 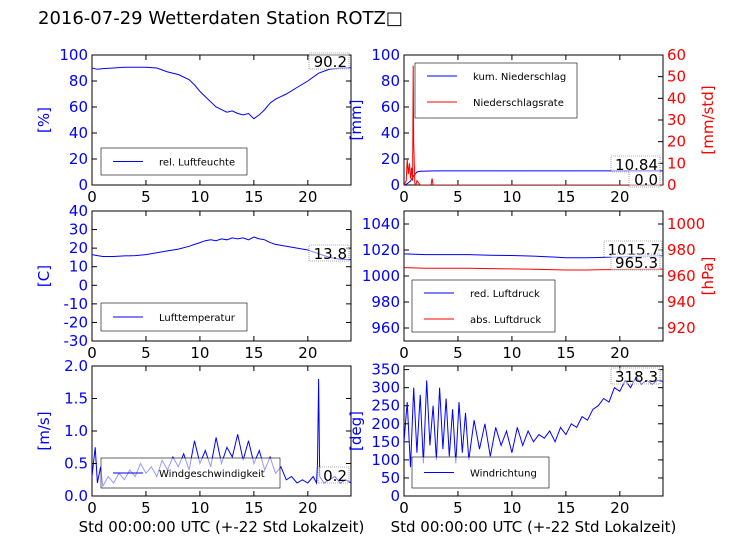 I want to click on legend-entry: kum. Niederschlag, so click(x=519, y=77).